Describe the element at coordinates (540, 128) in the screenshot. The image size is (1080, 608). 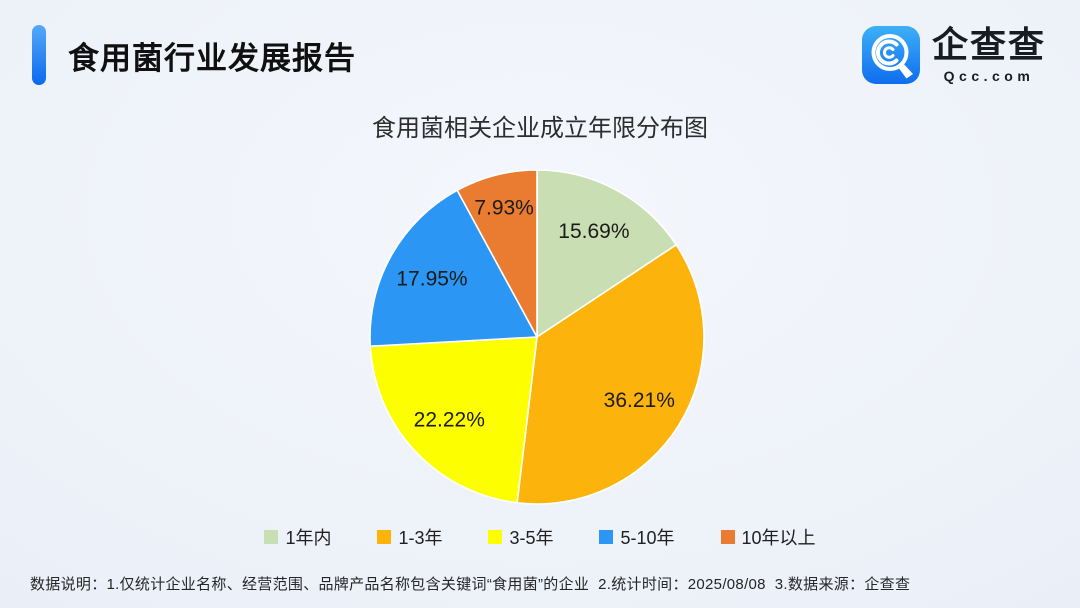
I see `chart-title: 食用菌相关企业成立年限分布图` at that location.